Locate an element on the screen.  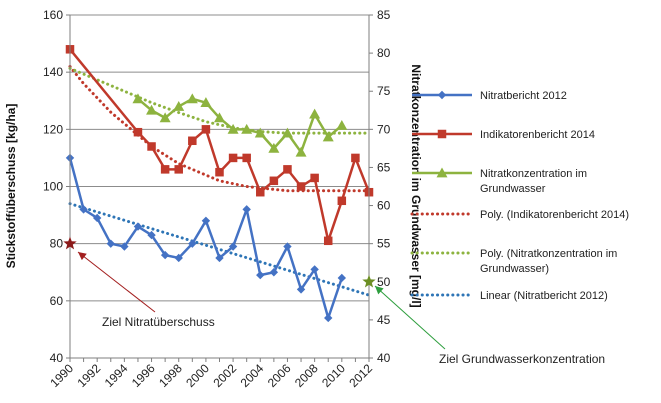
legend-item: Nitratkonzentration im Grundwasser is located at coordinates (499, 181).